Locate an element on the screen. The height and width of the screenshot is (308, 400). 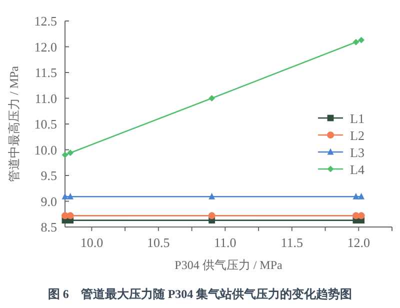
legend-label: L3 is located at coordinates (357, 152).